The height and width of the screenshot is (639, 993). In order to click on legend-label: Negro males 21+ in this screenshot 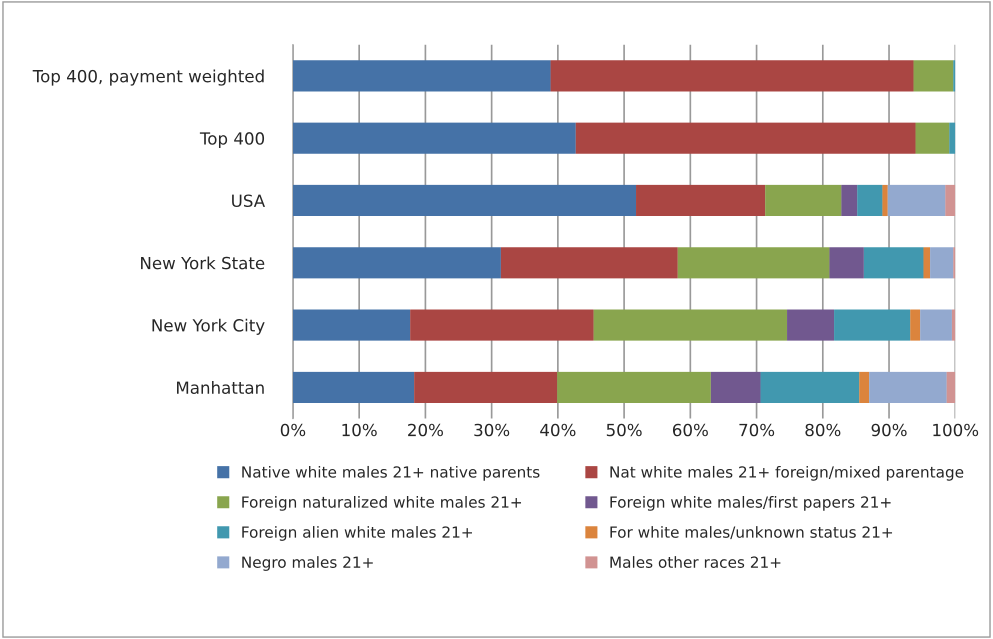, I will do `click(307, 563)`.